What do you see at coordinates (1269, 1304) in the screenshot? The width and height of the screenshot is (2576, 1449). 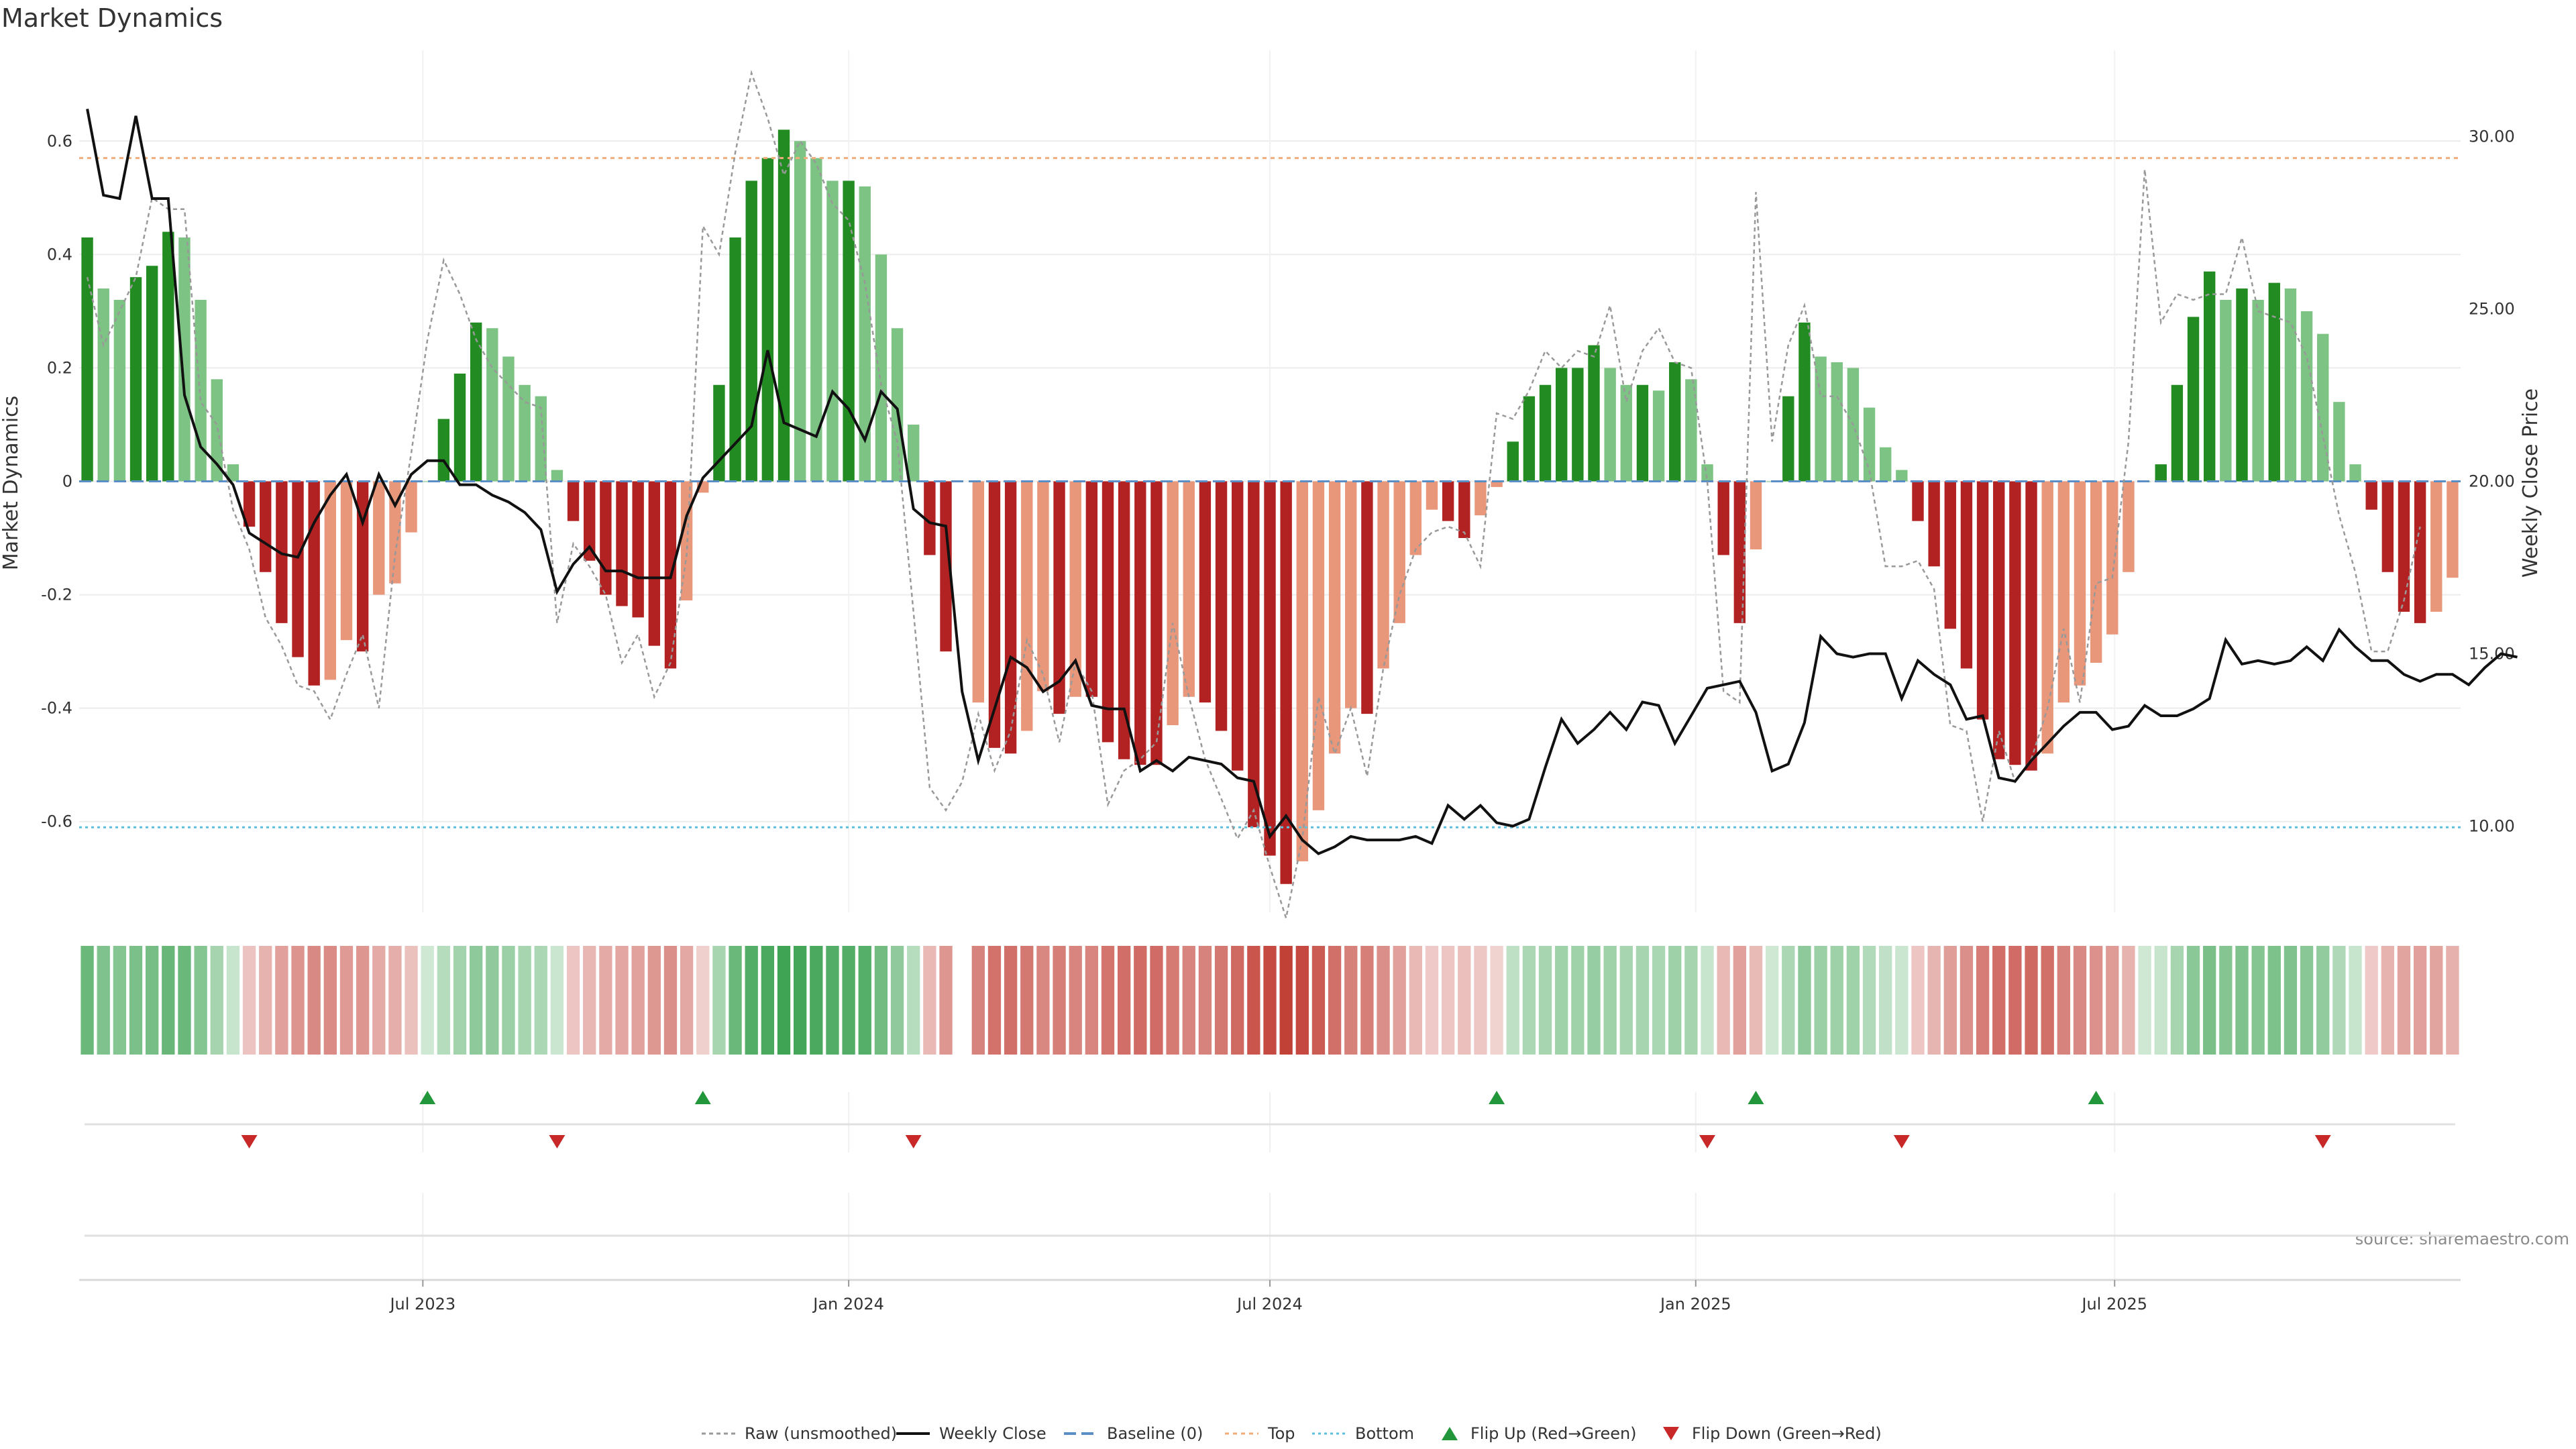 I see `x-tick-label: Jul 2024` at bounding box center [1269, 1304].